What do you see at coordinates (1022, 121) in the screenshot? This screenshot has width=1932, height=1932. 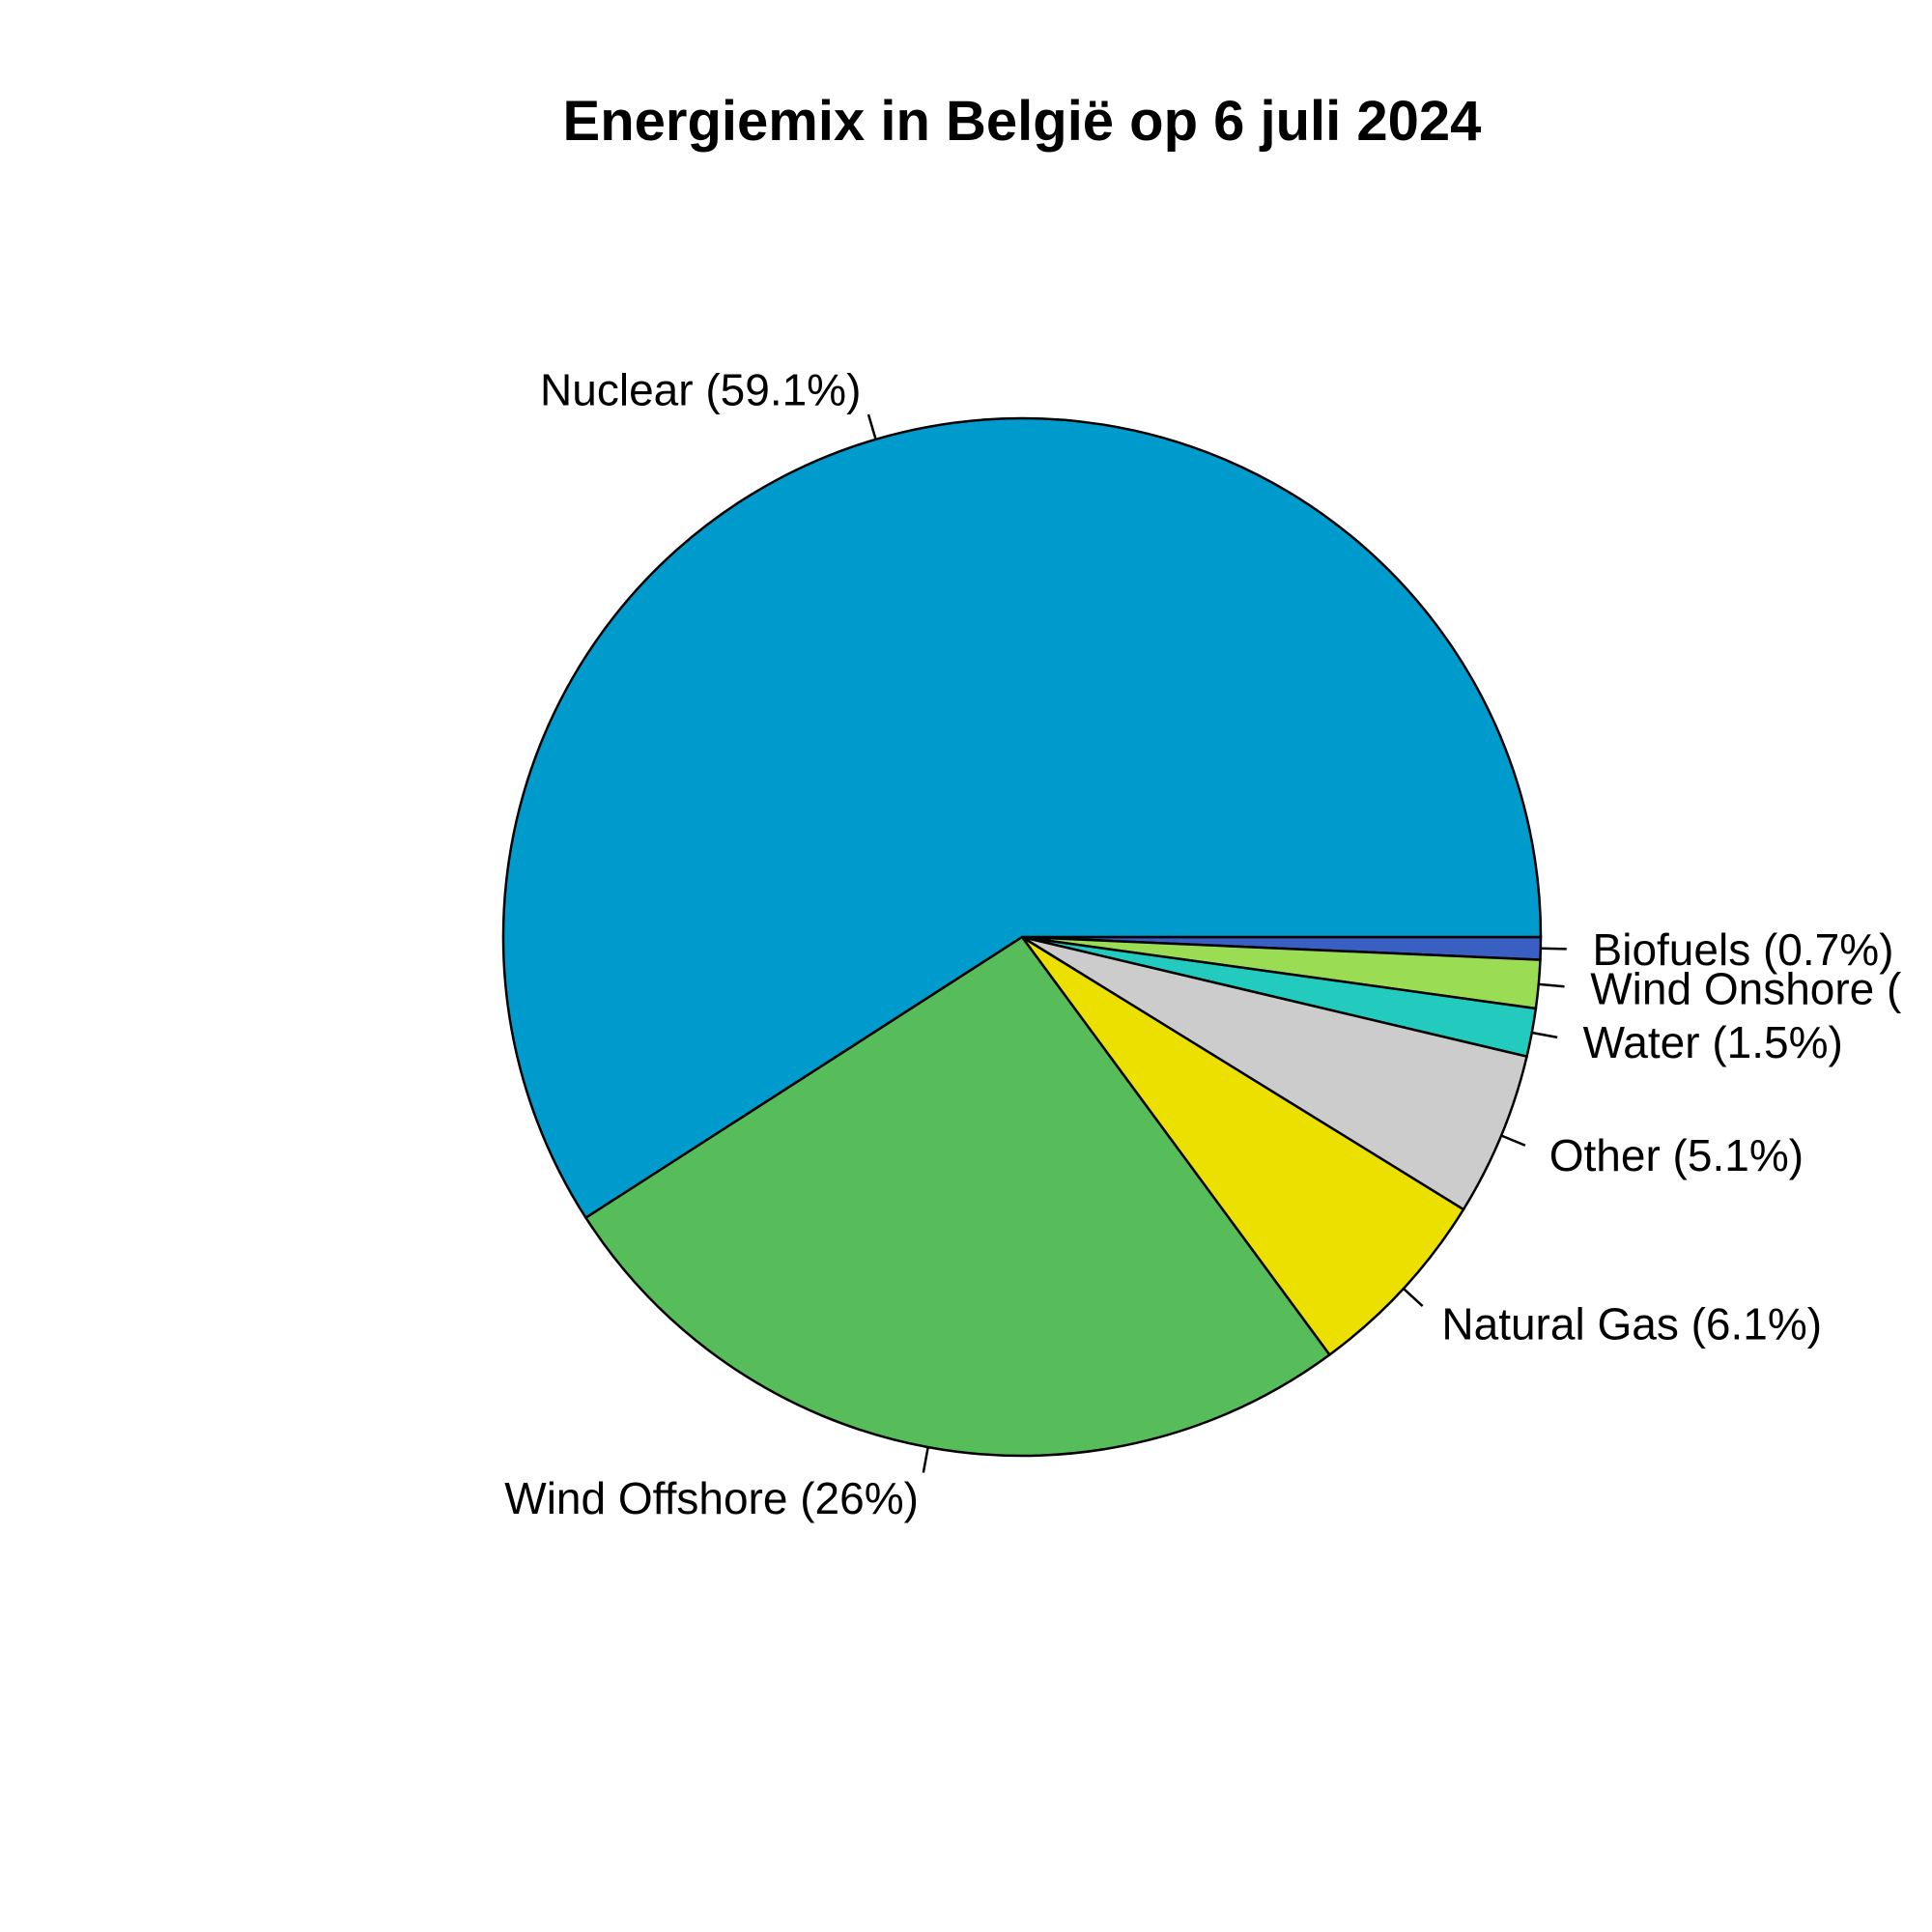 I see `chart-title: Energiemix in België op 6 juli 2024` at bounding box center [1022, 121].